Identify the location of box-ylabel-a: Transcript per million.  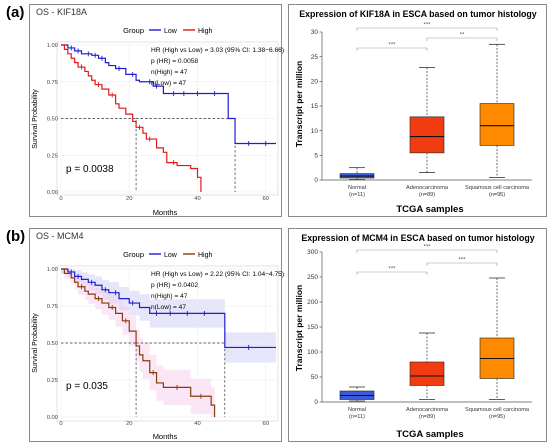
(299, 104).